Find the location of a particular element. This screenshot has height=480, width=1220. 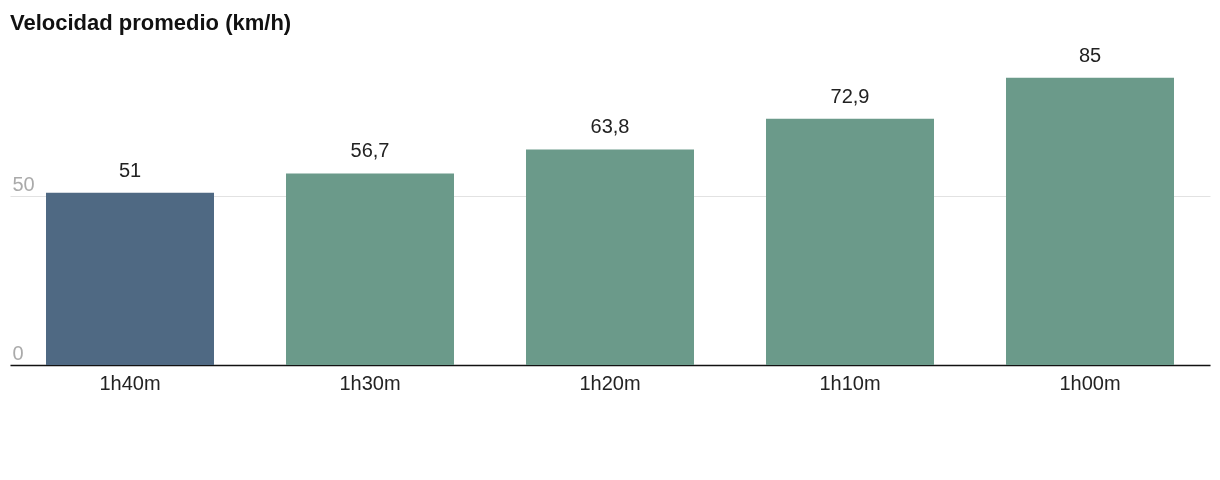

data-label: 51 is located at coordinates (130, 169).